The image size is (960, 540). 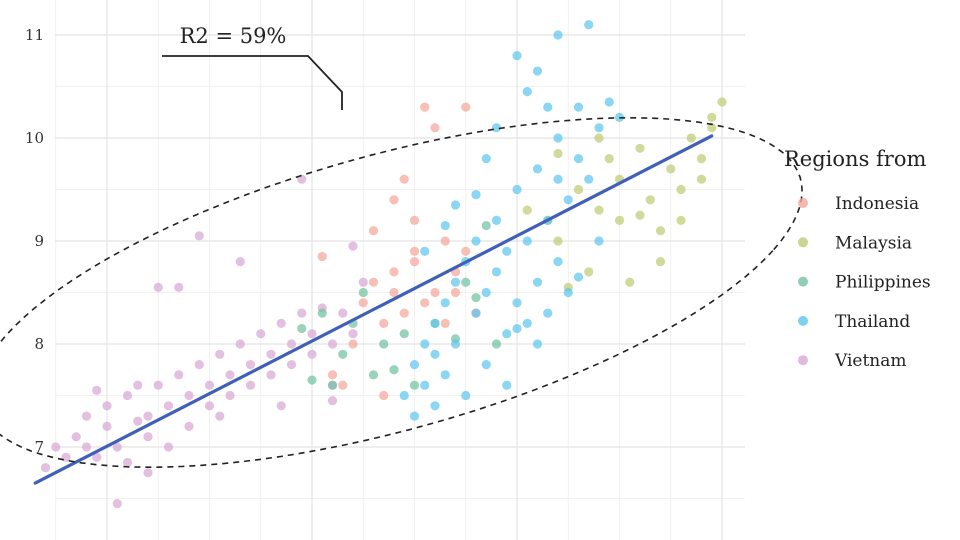 I want to click on y-tick-label: 8, so click(x=39, y=344).